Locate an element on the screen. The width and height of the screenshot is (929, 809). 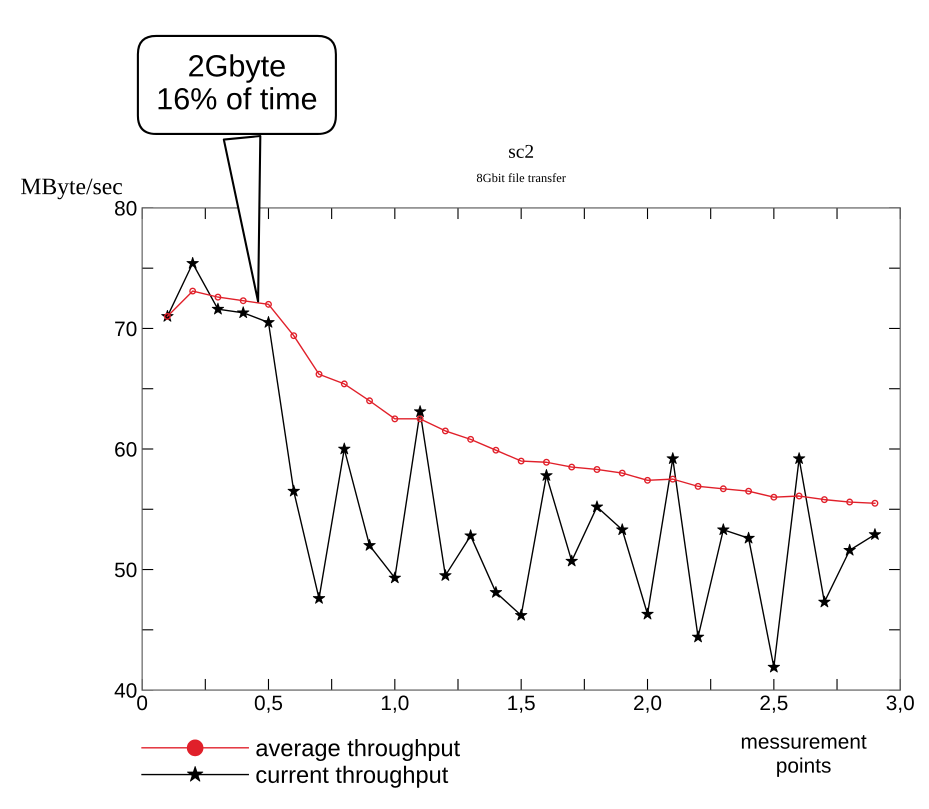
x-tick-label: 2,5 is located at coordinates (774, 704).